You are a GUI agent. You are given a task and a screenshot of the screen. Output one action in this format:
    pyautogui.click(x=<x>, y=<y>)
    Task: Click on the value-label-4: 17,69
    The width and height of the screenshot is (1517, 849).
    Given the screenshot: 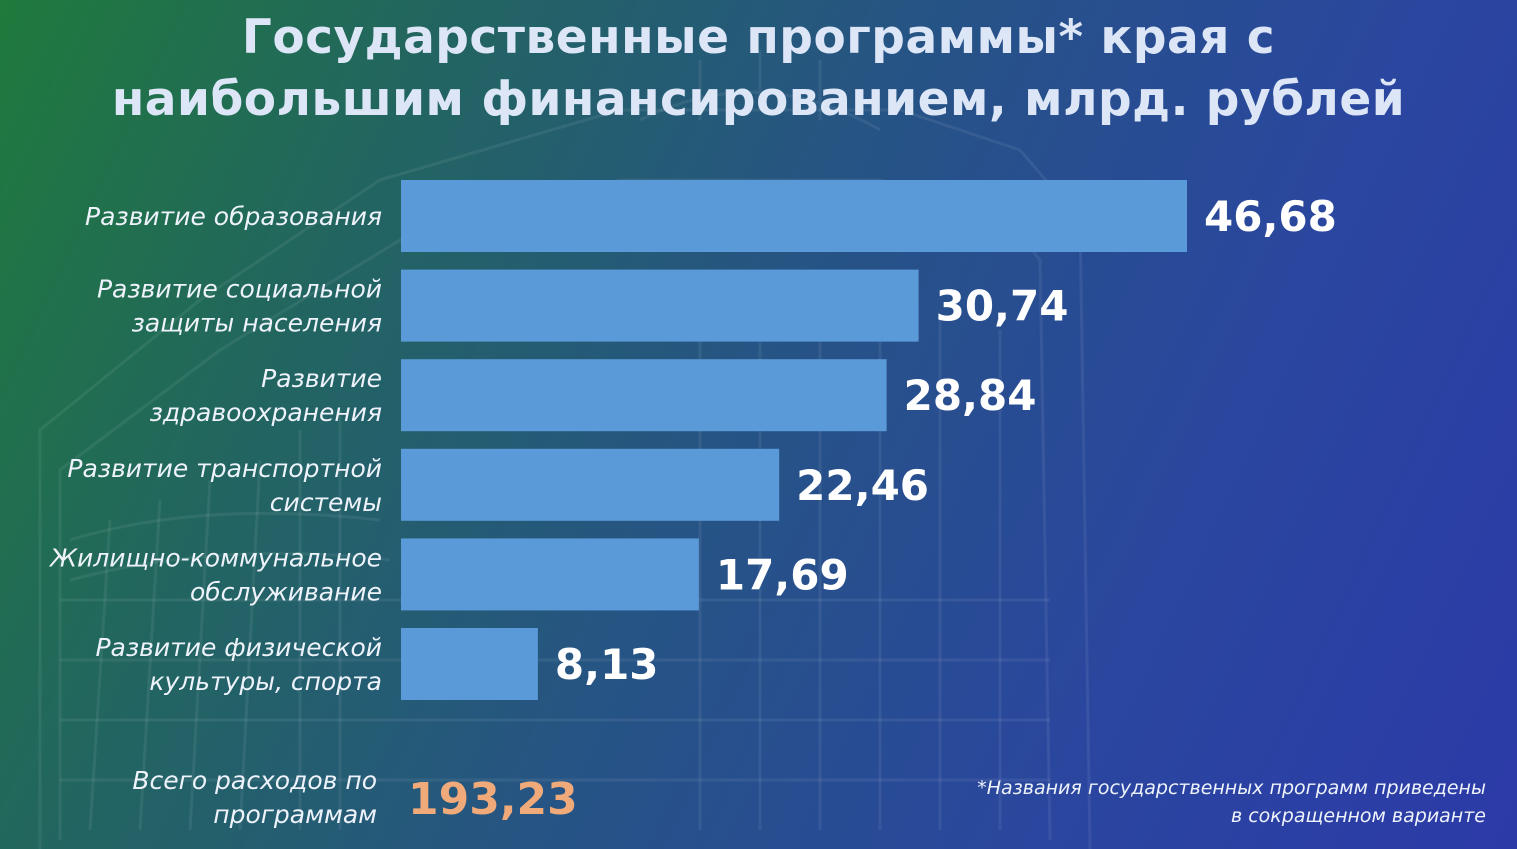 What is the action you would take?
    pyautogui.click(x=782, y=574)
    